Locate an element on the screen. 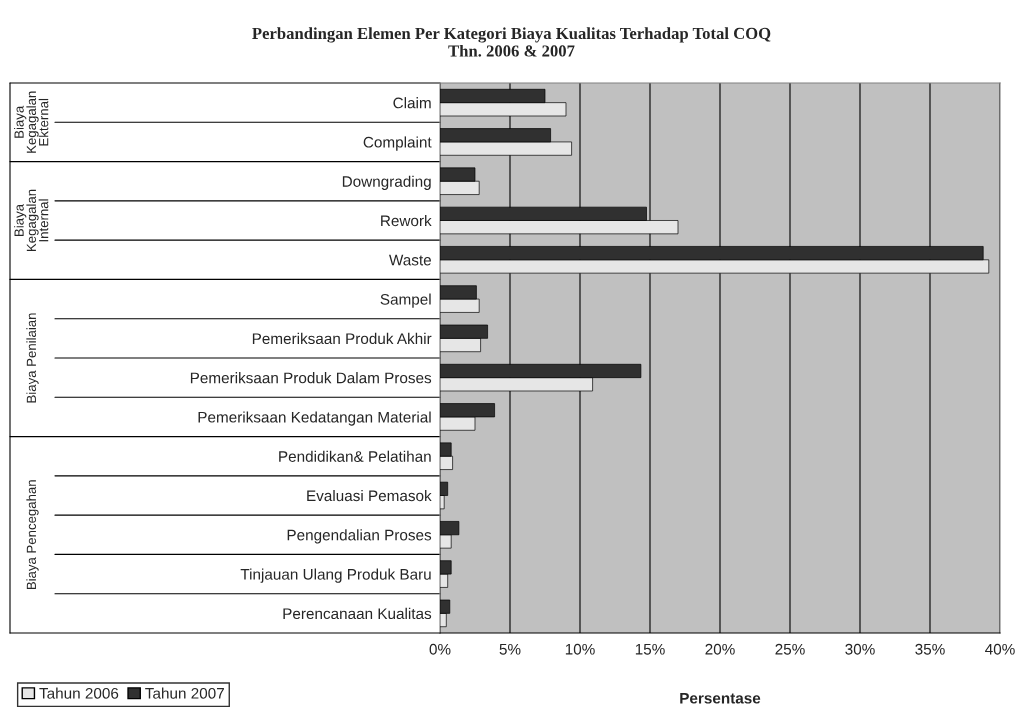 This screenshot has height=717, width=1023. chart-title: Perbandingan Elemen Per Kategori Biaya Kualitas Terhadap Total COQ Thn. 2006 & 2007 is located at coordinates (511, 42).